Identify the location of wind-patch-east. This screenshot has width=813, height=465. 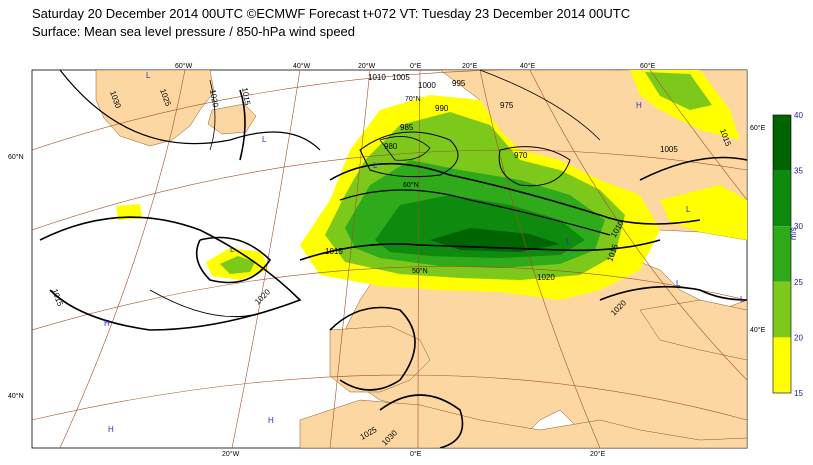
(703, 212).